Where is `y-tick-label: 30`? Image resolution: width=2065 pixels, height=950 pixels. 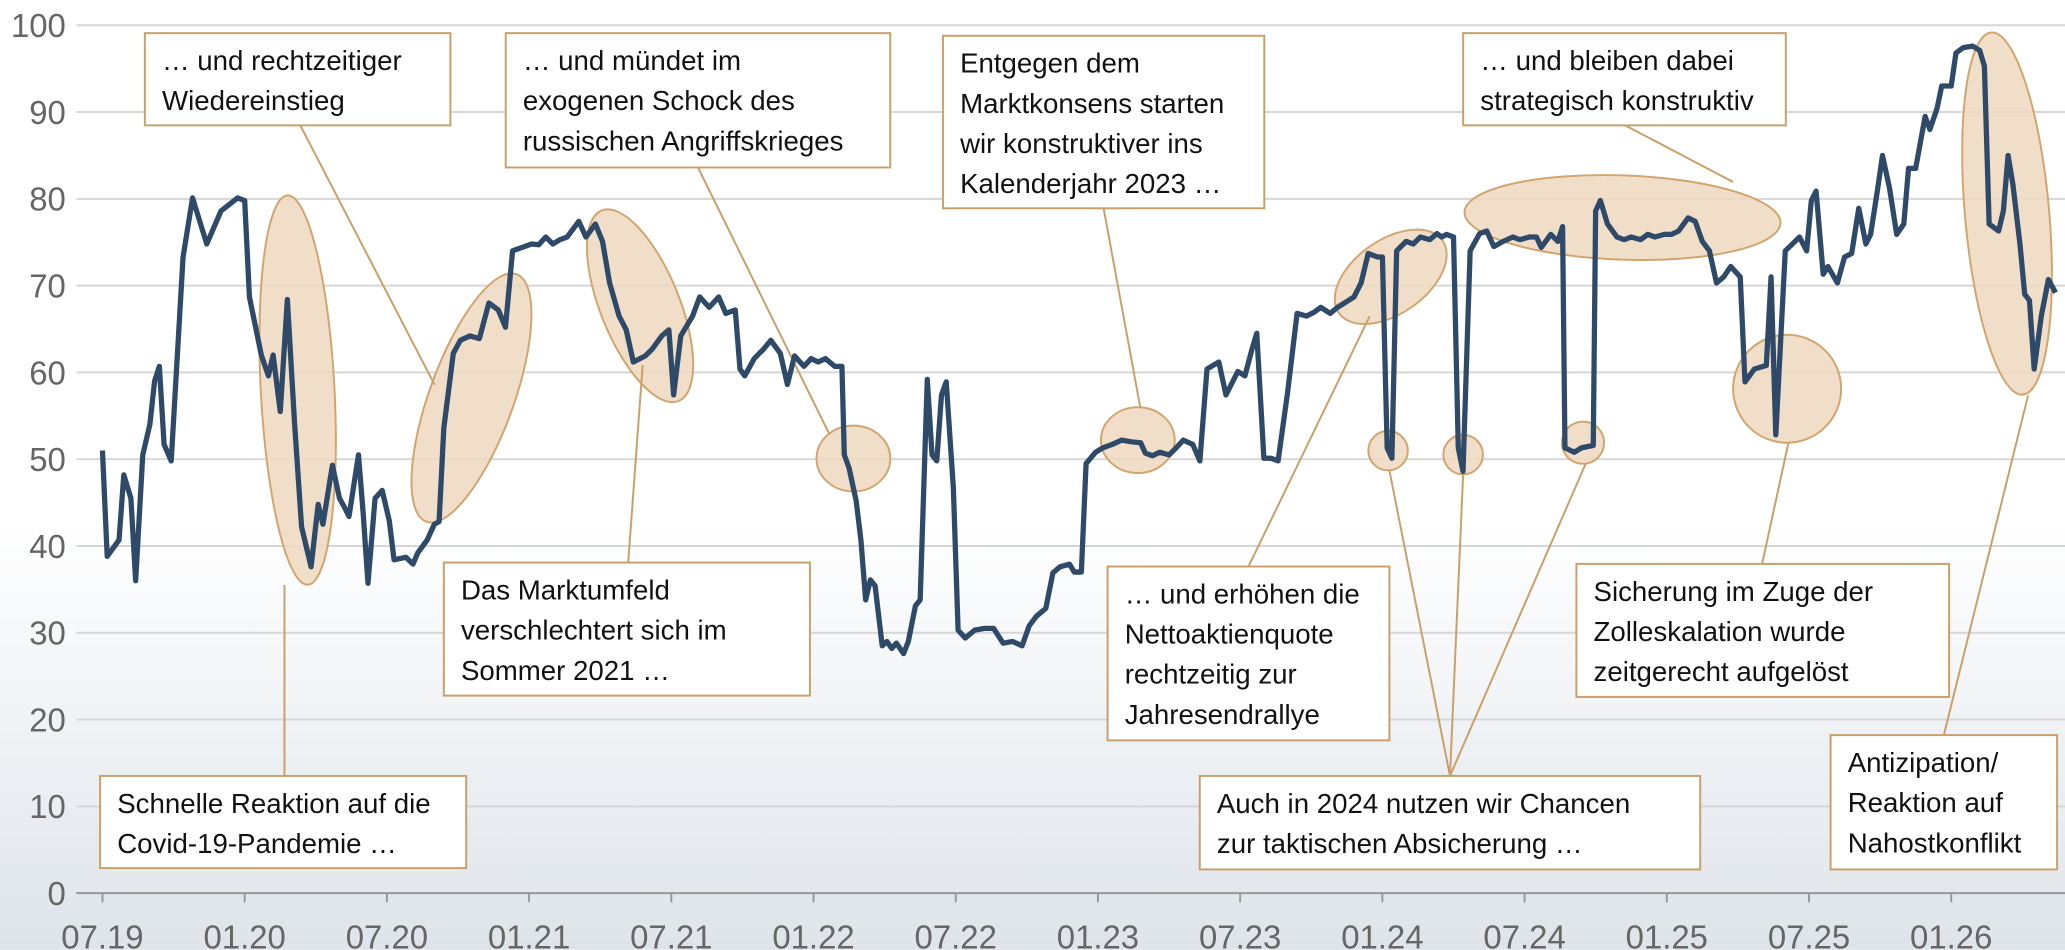
y-tick-label: 30 is located at coordinates (47, 633).